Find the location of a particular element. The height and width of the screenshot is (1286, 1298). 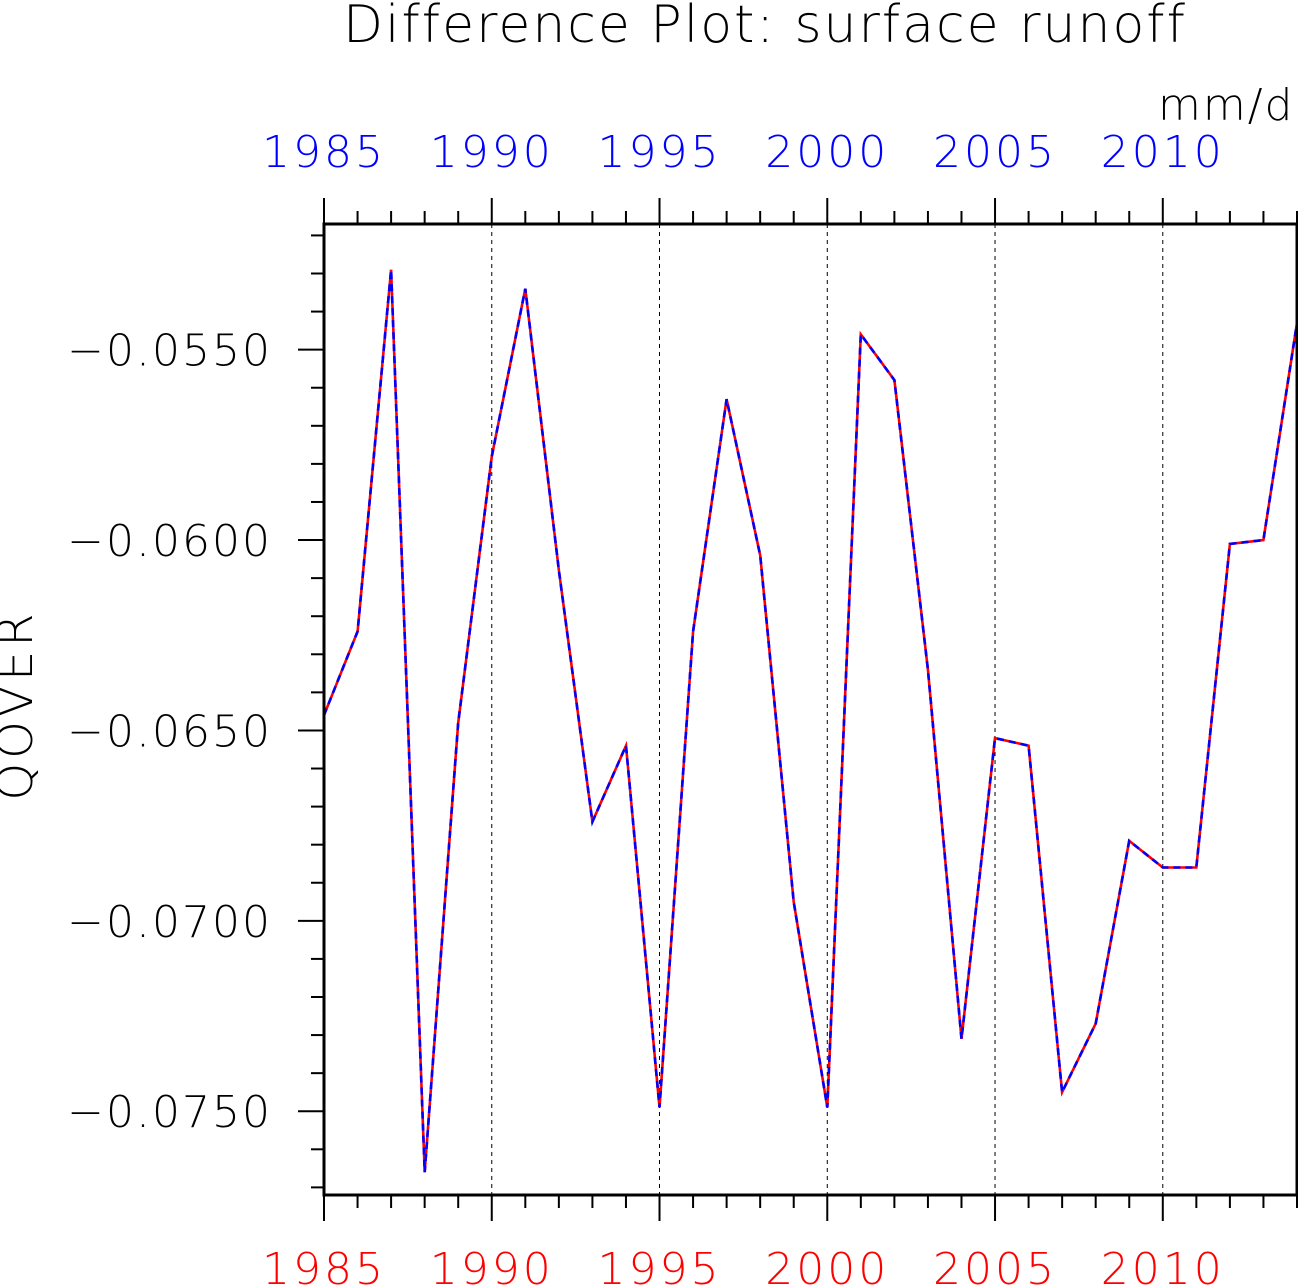

x-tick-label-bottom: 2005 is located at coordinates (995, 1265).